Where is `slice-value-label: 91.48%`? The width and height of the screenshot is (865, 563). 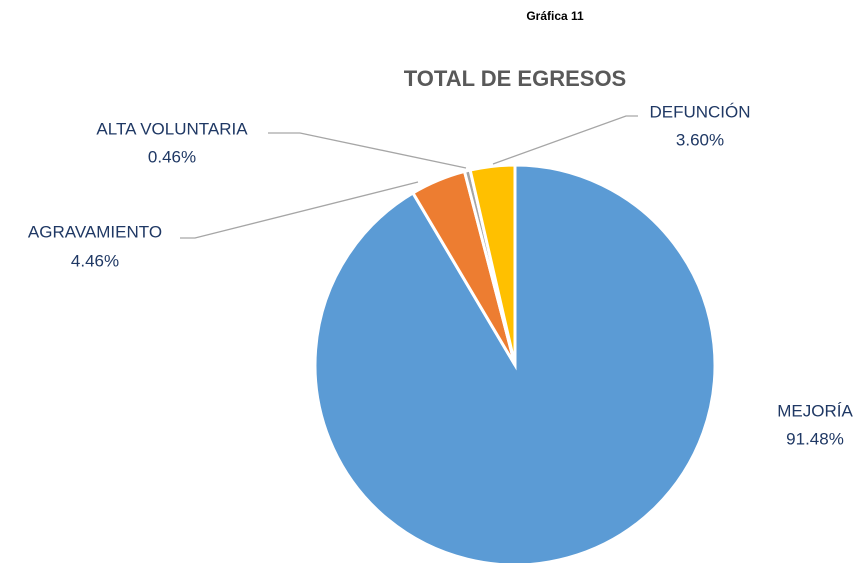
slice-value-label: 91.48% is located at coordinates (815, 438).